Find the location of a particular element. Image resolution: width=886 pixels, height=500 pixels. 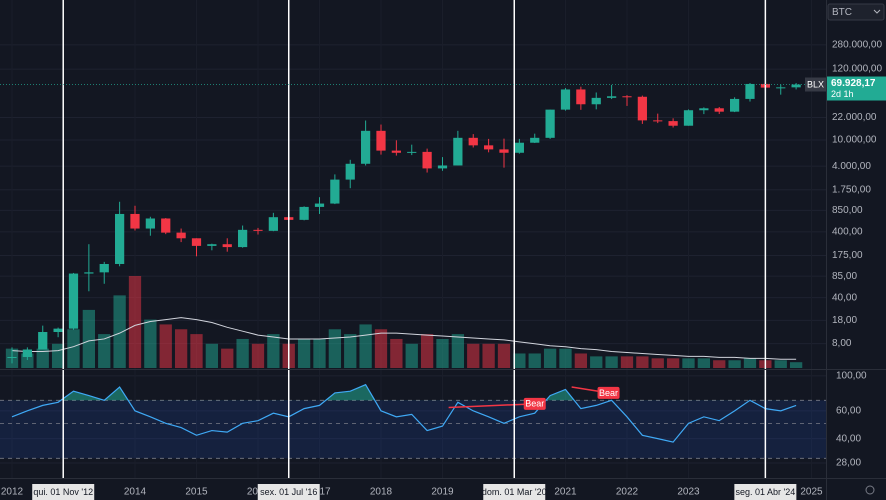

y-tick-label: 280.000,00 is located at coordinates (857, 45).